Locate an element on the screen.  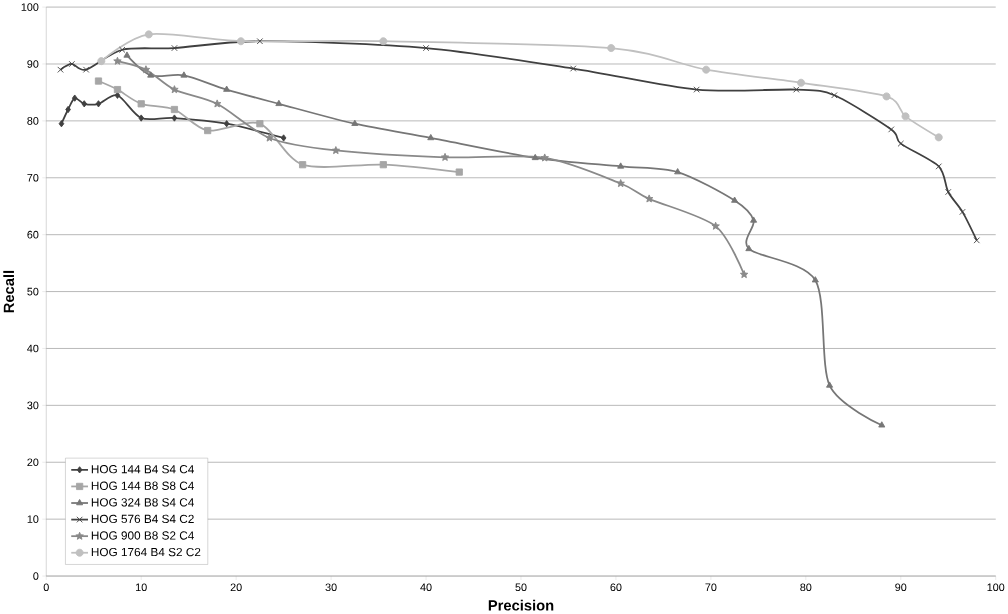
legend-label: HOG 1764 B4 S2 C2 is located at coordinates (146, 552).